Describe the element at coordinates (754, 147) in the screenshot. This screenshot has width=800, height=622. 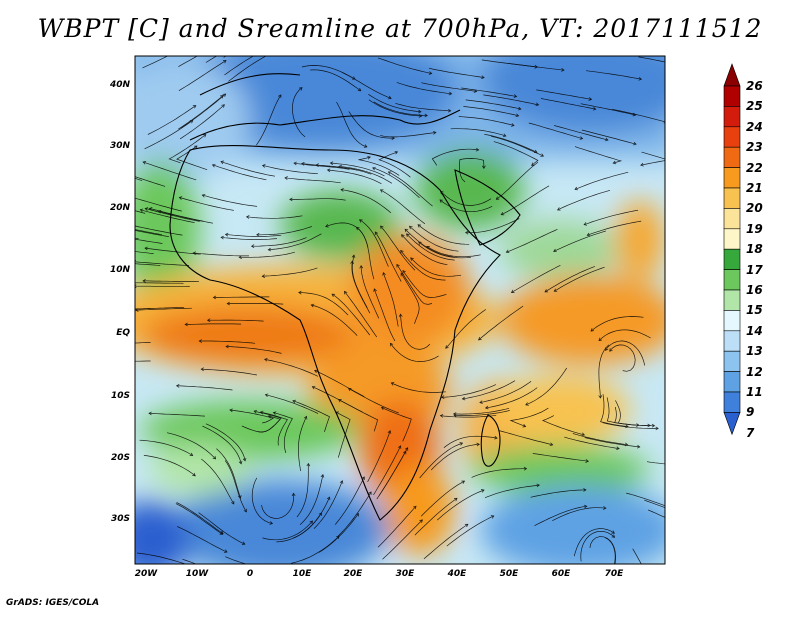
I see `colorbar-label: 23` at that location.